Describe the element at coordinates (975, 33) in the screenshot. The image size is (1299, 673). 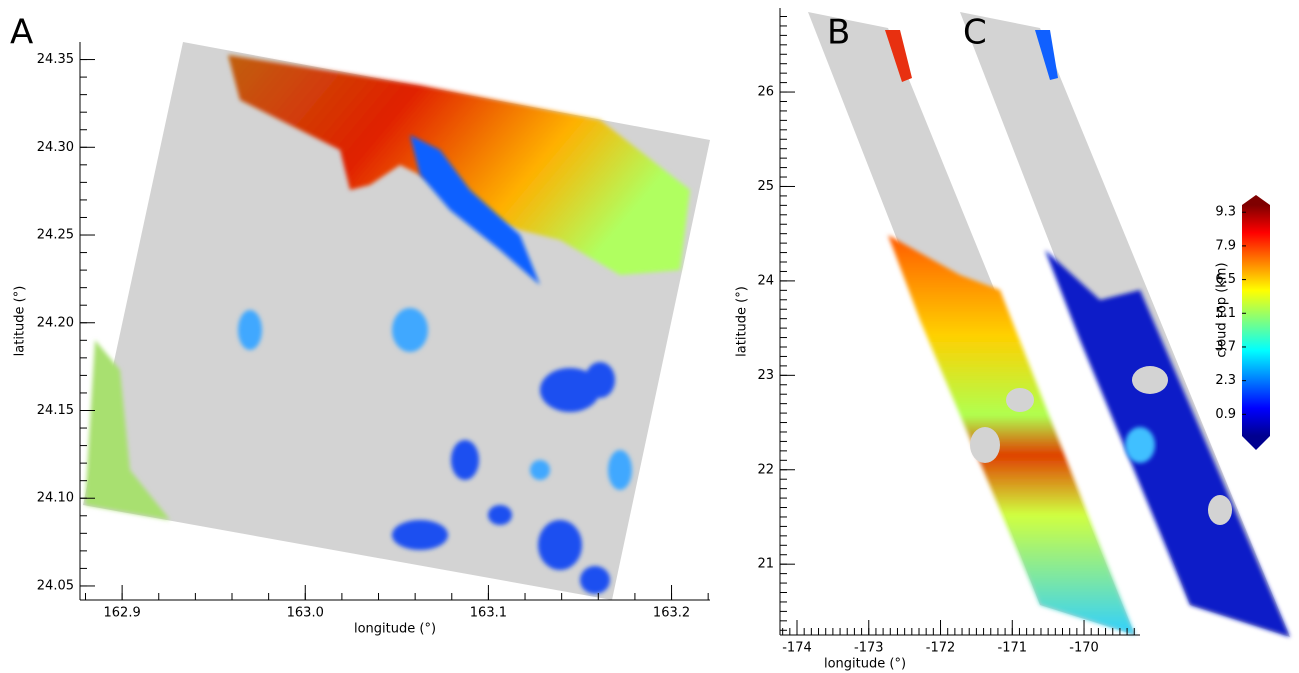
I see `panel-label: C` at that location.